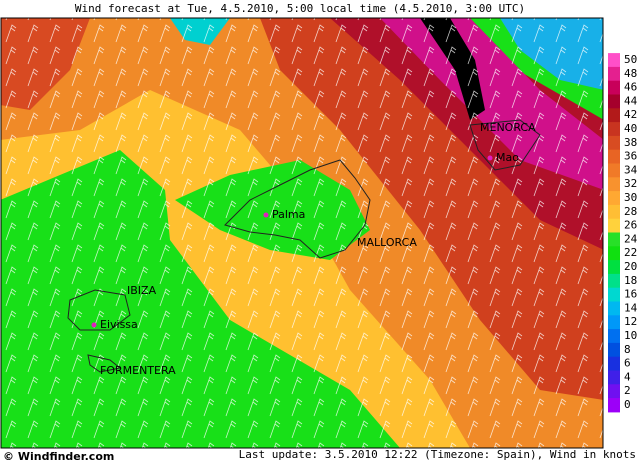 The width and height of the screenshot is (640, 463). What do you see at coordinates (631, 100) in the screenshot?
I see `legend-label: 44` at bounding box center [631, 100].